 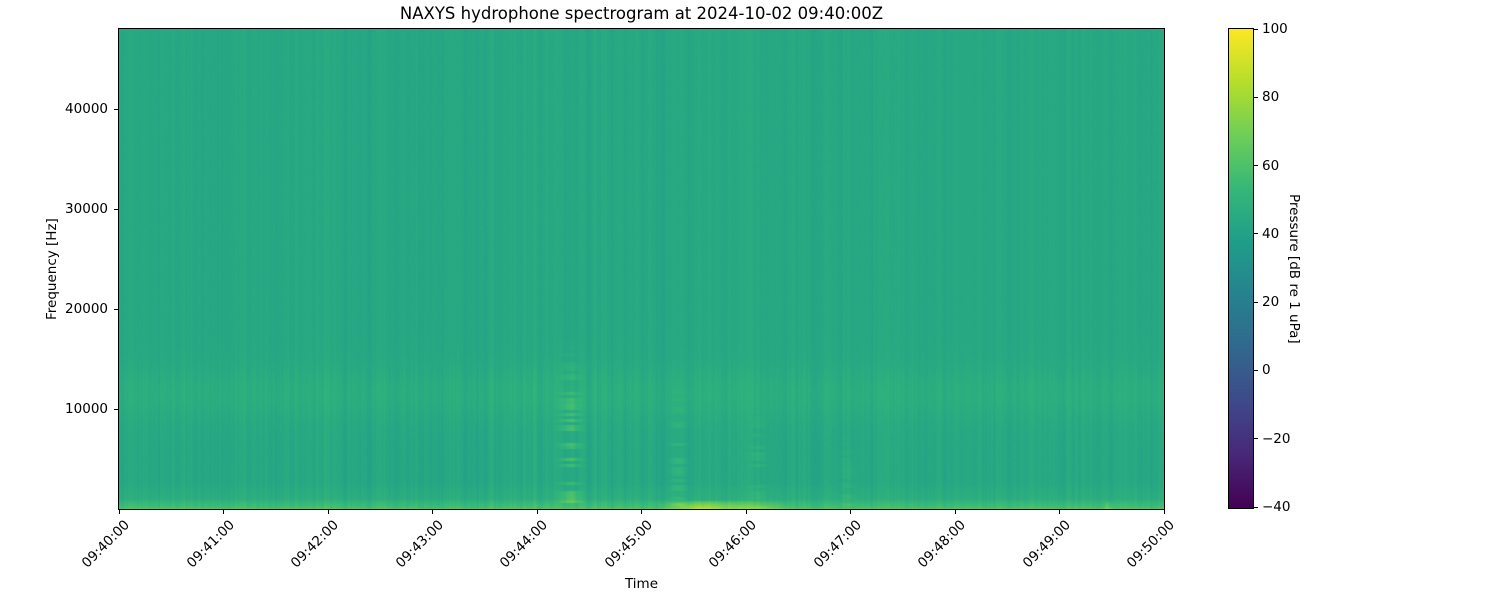 What do you see at coordinates (86, 409) in the screenshot?
I see `y-tick-label: 10000` at bounding box center [86, 409].